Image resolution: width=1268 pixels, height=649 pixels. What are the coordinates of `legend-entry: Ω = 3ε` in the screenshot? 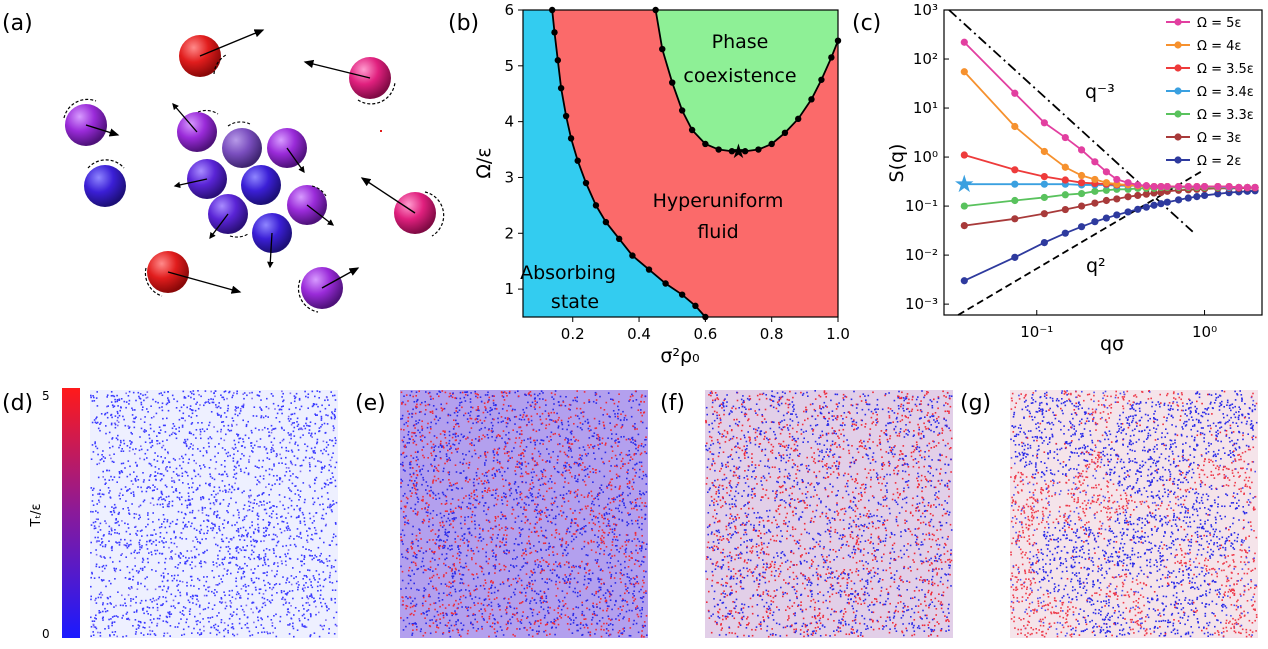 It's located at (1219, 138).